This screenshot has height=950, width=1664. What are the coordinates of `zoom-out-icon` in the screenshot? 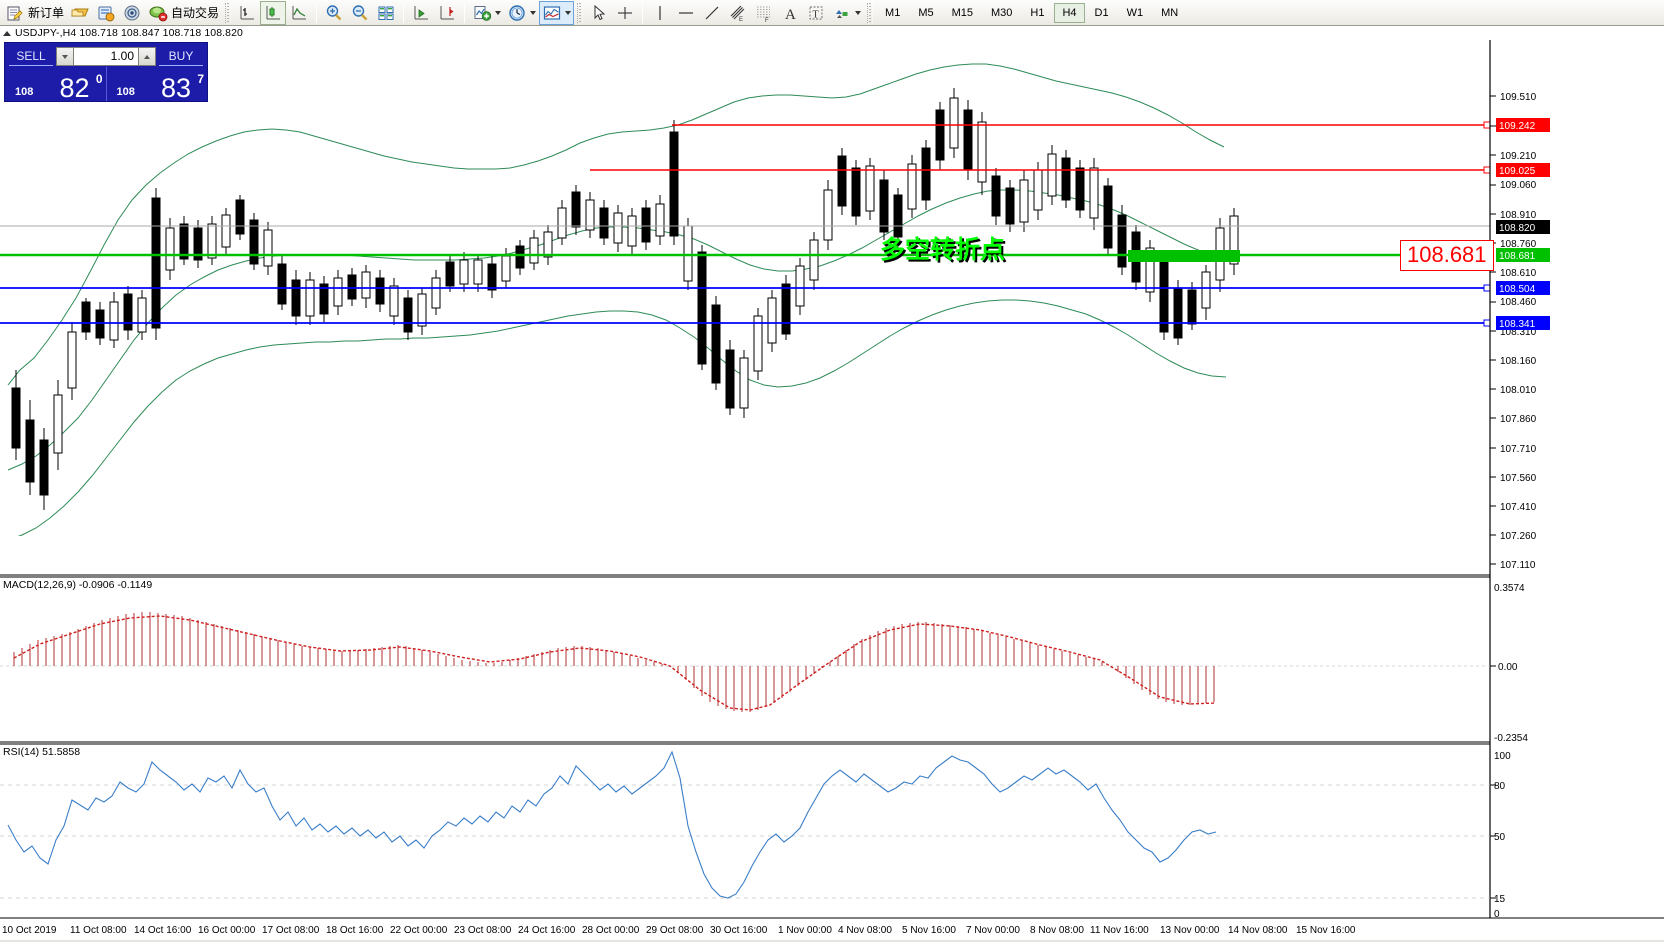 It's located at (360, 13).